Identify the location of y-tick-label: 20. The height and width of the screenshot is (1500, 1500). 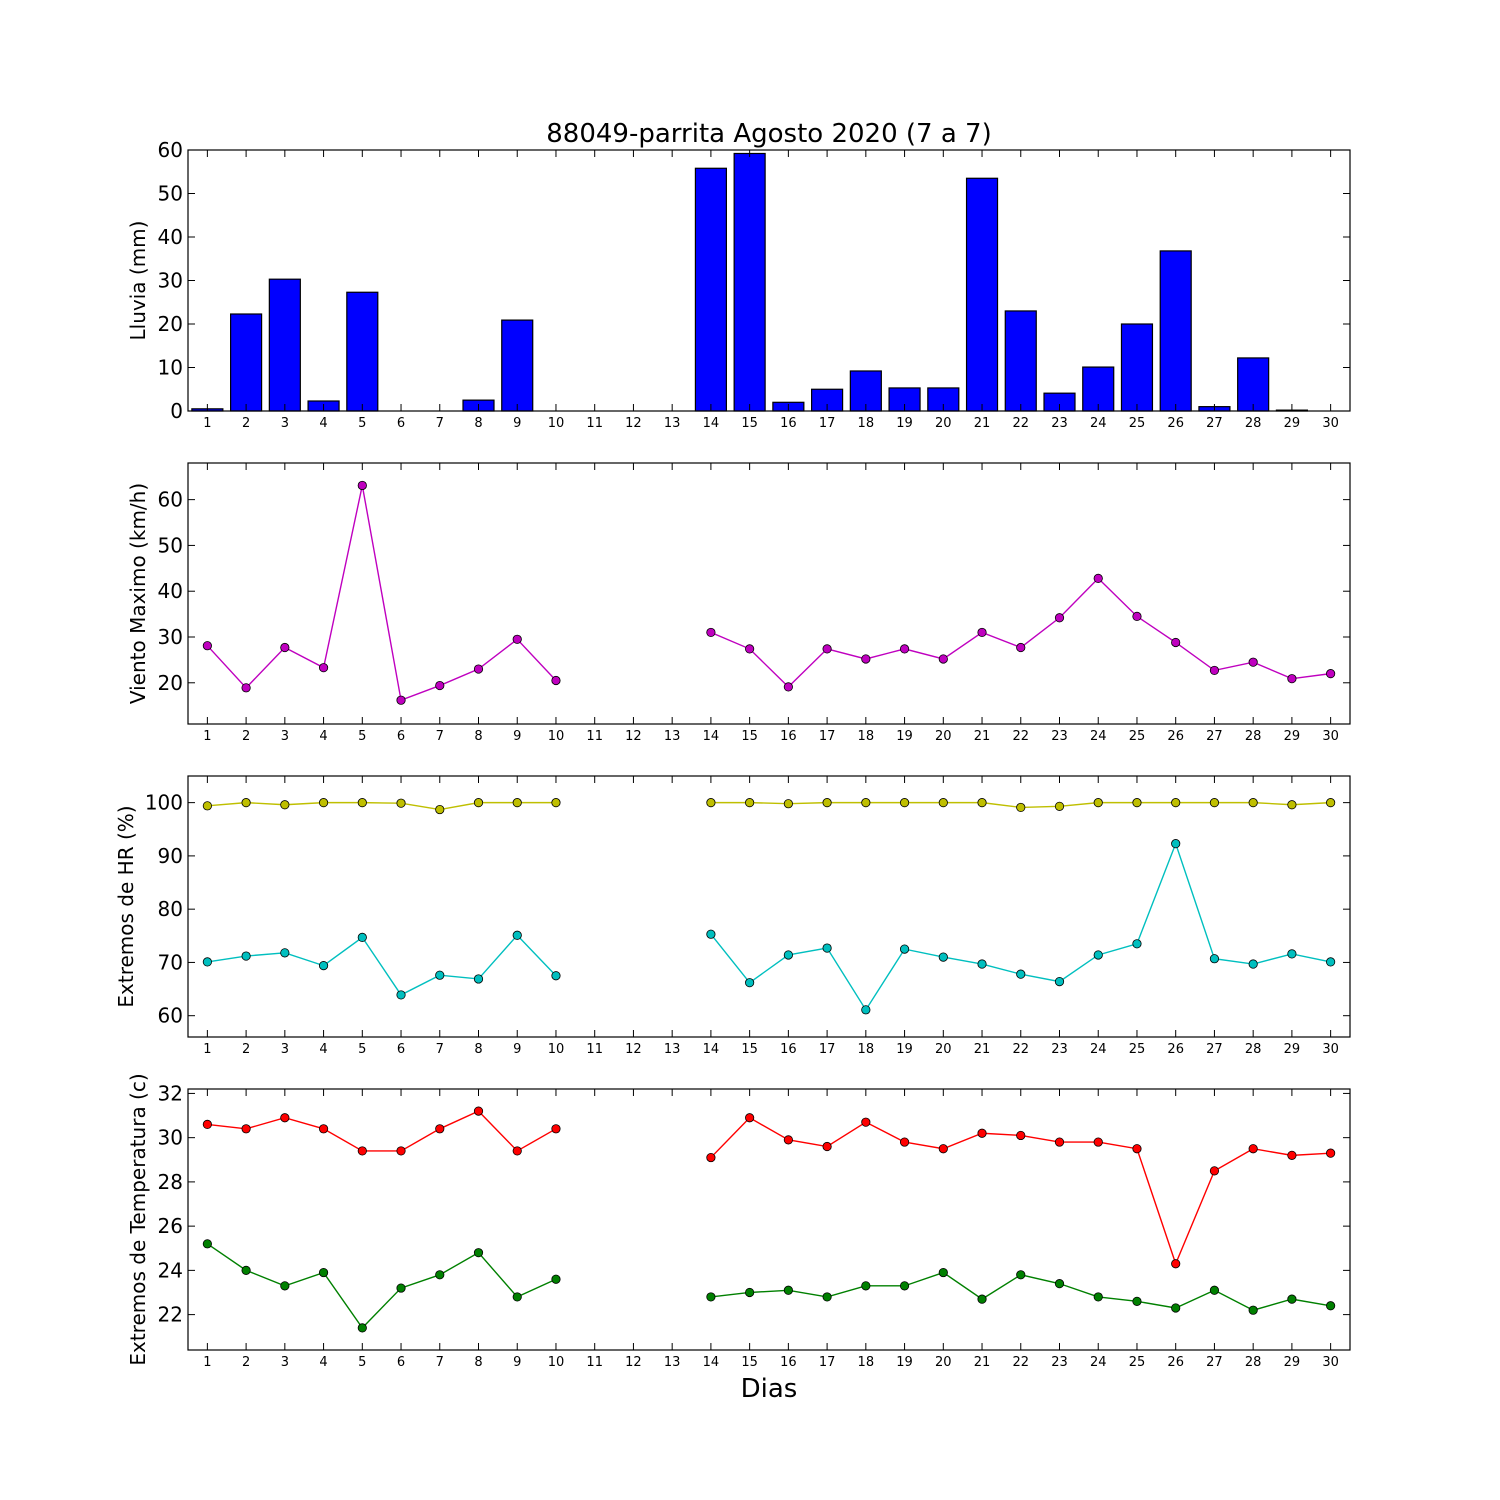
(170, 324).